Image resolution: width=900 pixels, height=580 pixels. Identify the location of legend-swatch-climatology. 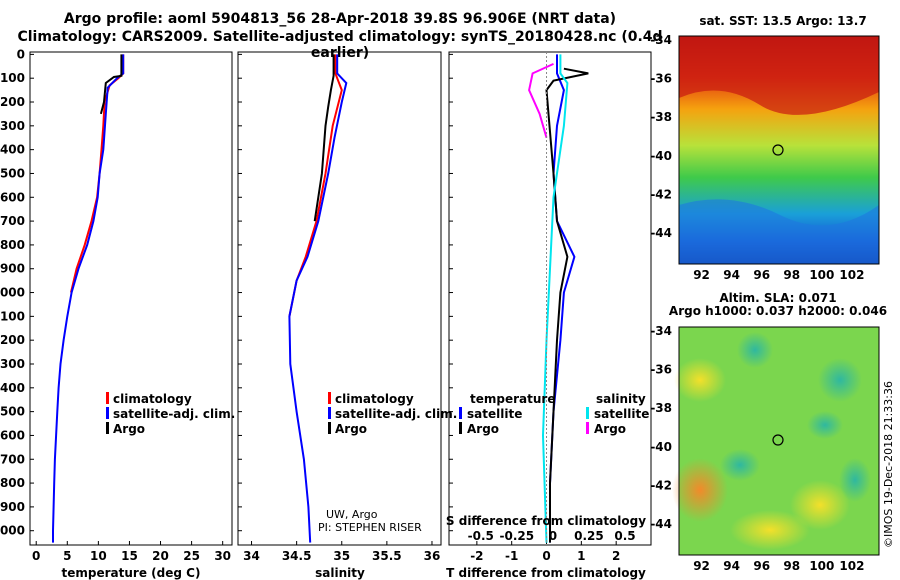
(107, 398).